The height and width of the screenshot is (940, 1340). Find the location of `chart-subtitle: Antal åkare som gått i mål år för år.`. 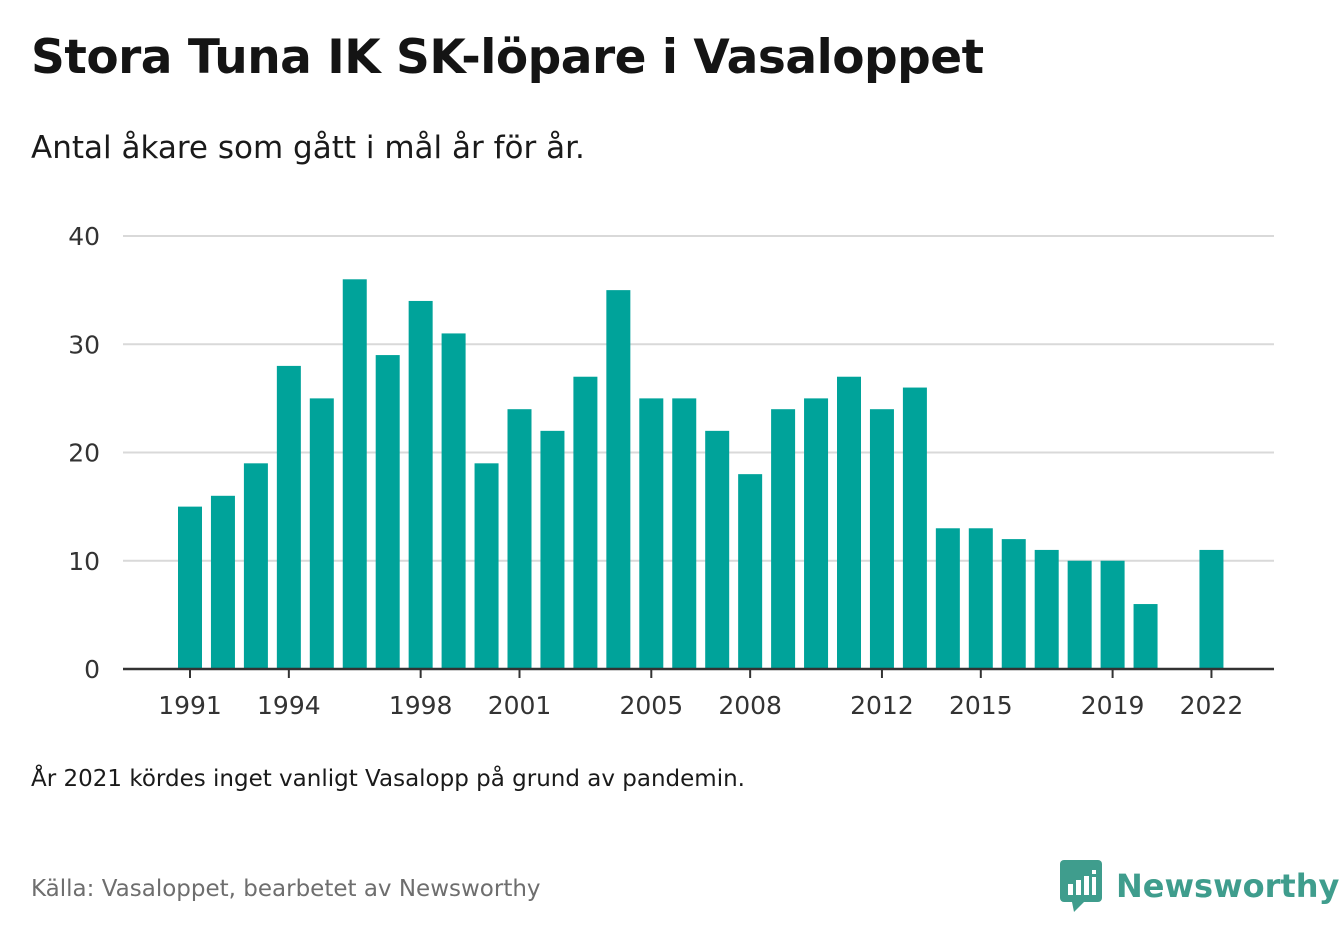

chart-subtitle: Antal åkare som gått i mål år för år. is located at coordinates (308, 148).